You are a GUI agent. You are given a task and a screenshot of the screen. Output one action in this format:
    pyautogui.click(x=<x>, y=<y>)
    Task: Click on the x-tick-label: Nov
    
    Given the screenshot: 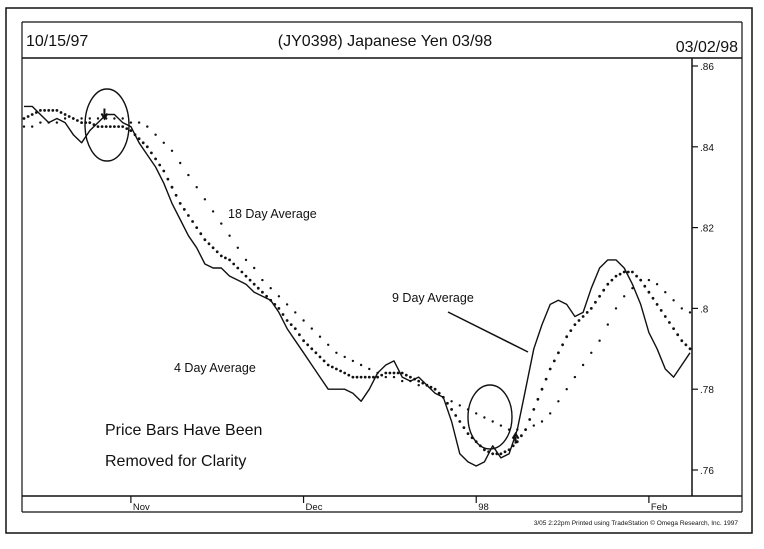 What is the action you would take?
    pyautogui.click(x=141, y=507)
    